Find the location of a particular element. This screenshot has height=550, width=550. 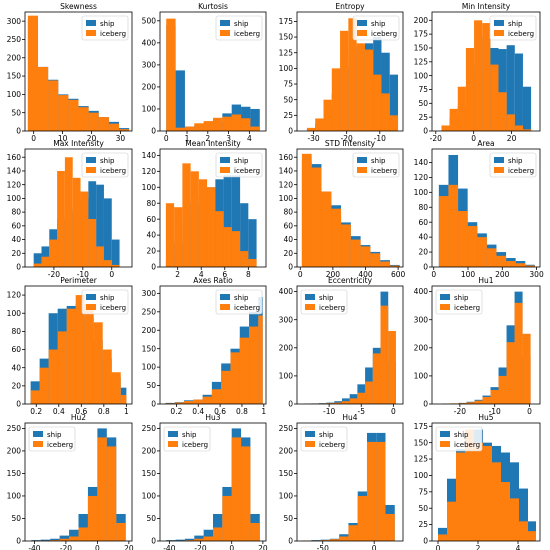

x-tick-label: 10 is located at coordinates (63, 138).